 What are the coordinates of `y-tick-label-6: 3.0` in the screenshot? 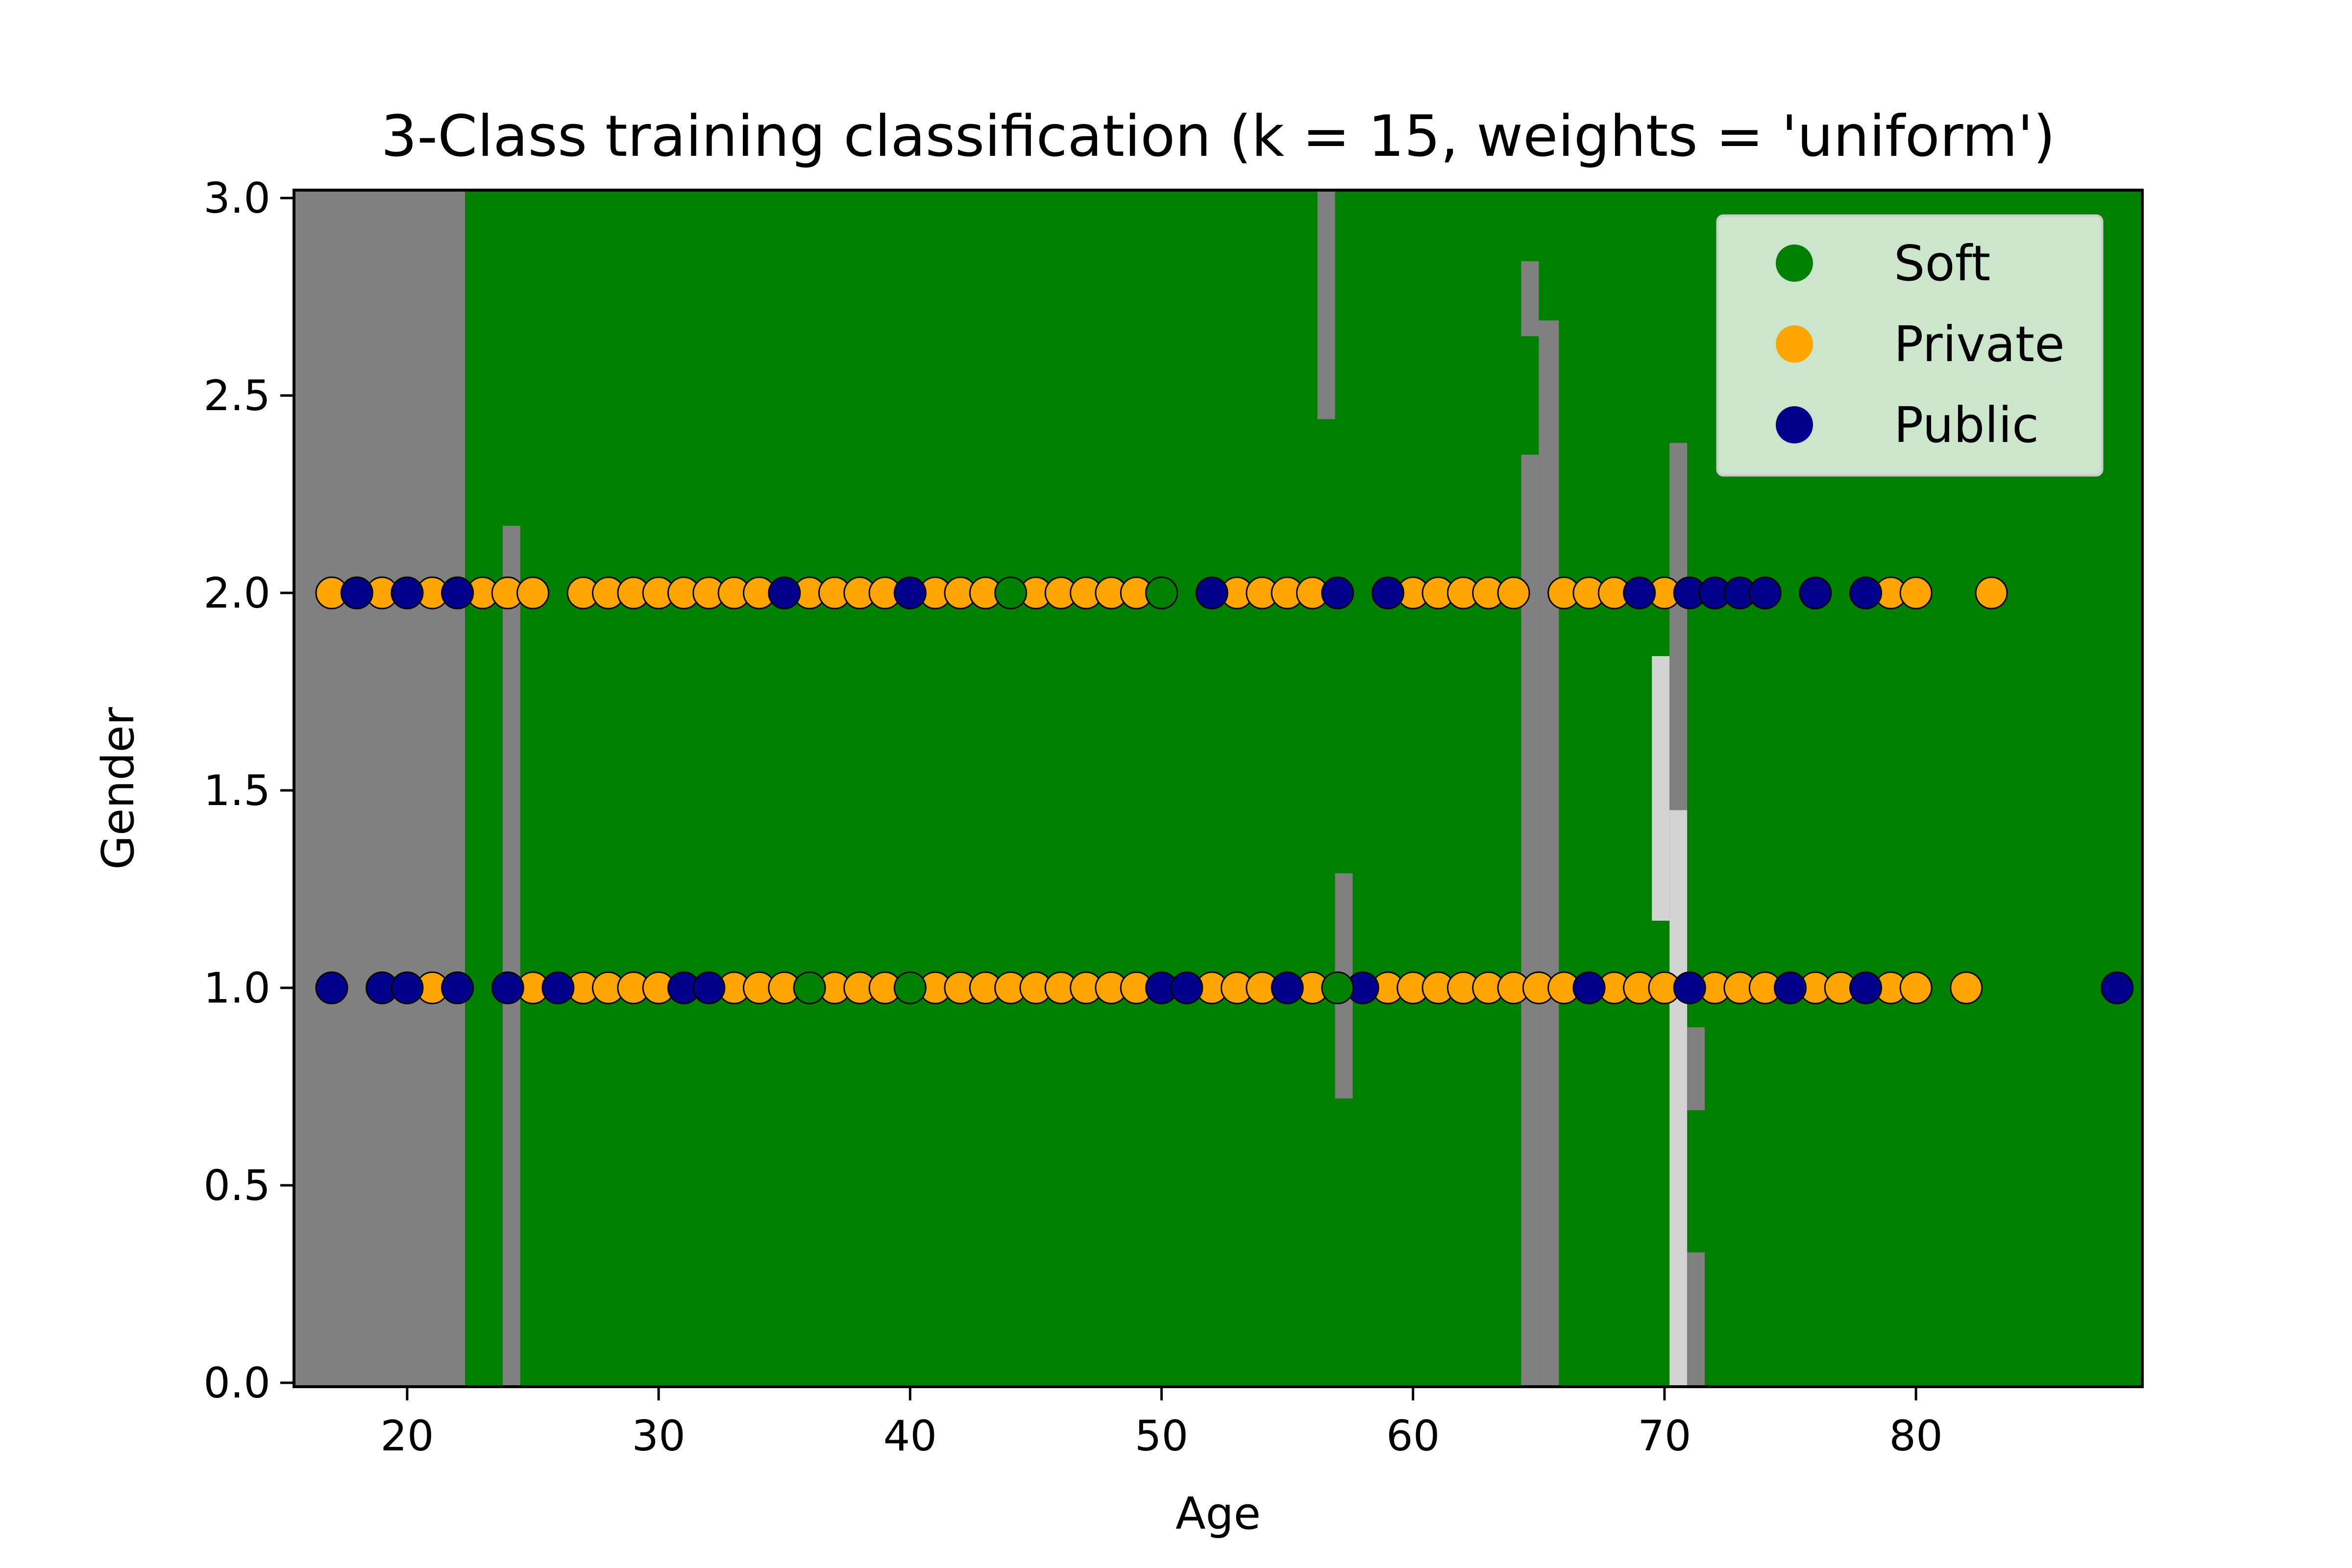 It's located at (236, 198).